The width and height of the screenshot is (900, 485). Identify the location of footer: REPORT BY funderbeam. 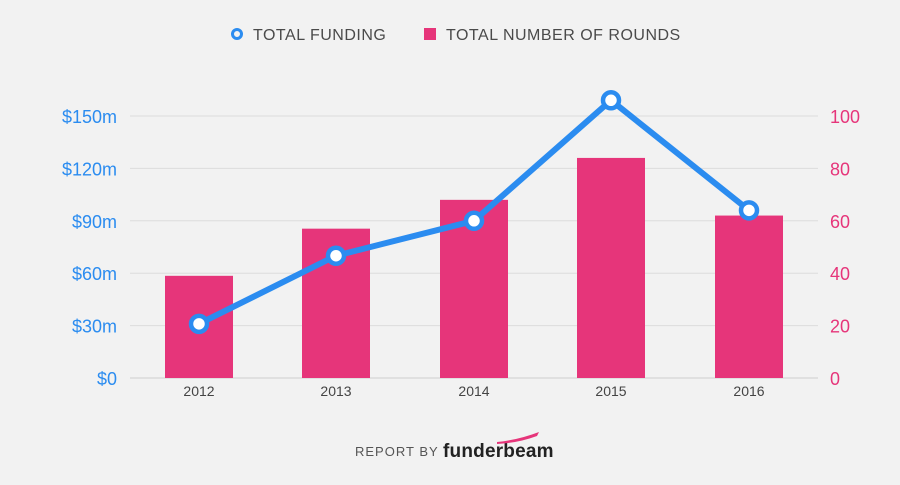
(454, 447).